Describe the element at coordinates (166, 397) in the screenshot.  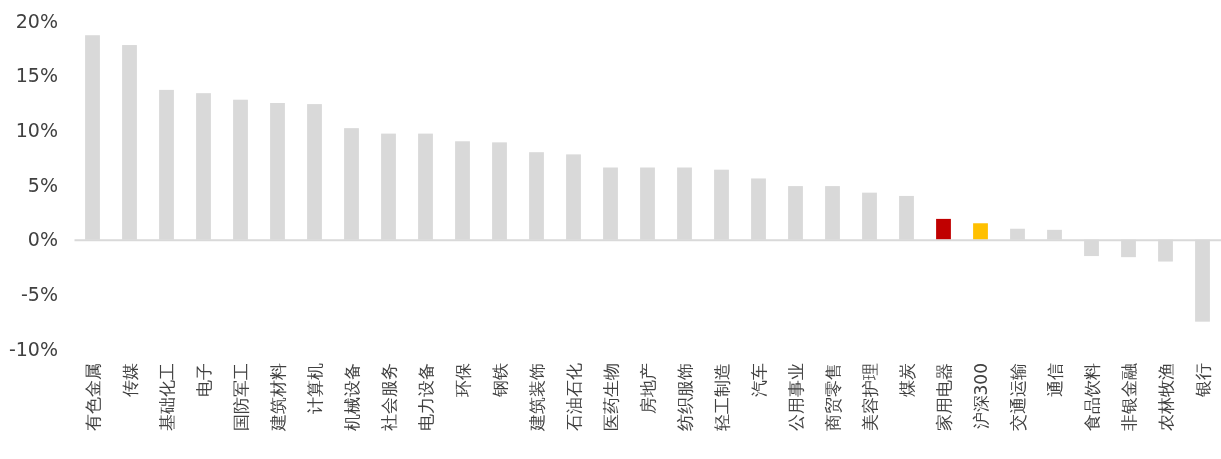
I see `x-tick-label: 基础化工` at that location.